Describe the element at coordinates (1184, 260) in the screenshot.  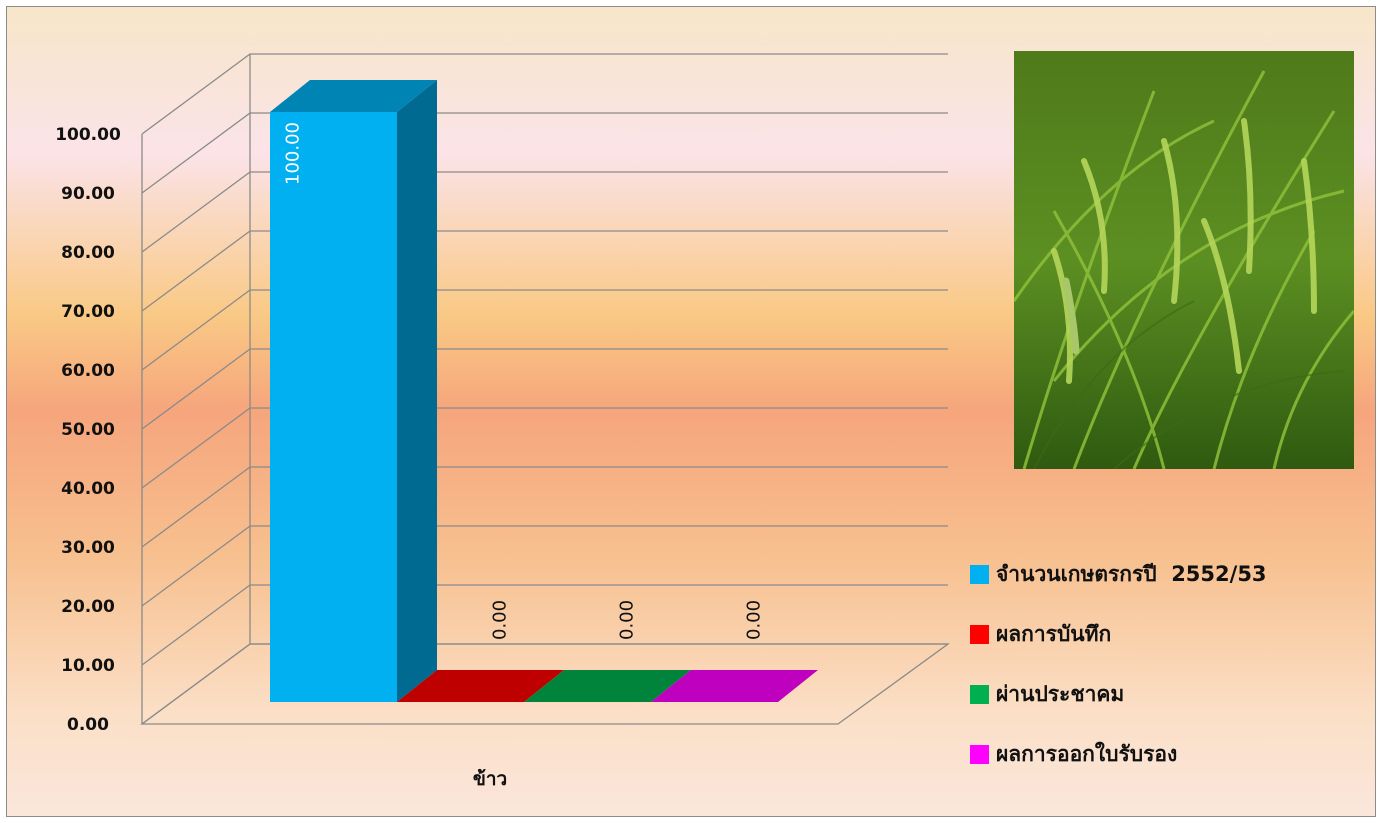
I see `rice-plant-photo` at that location.